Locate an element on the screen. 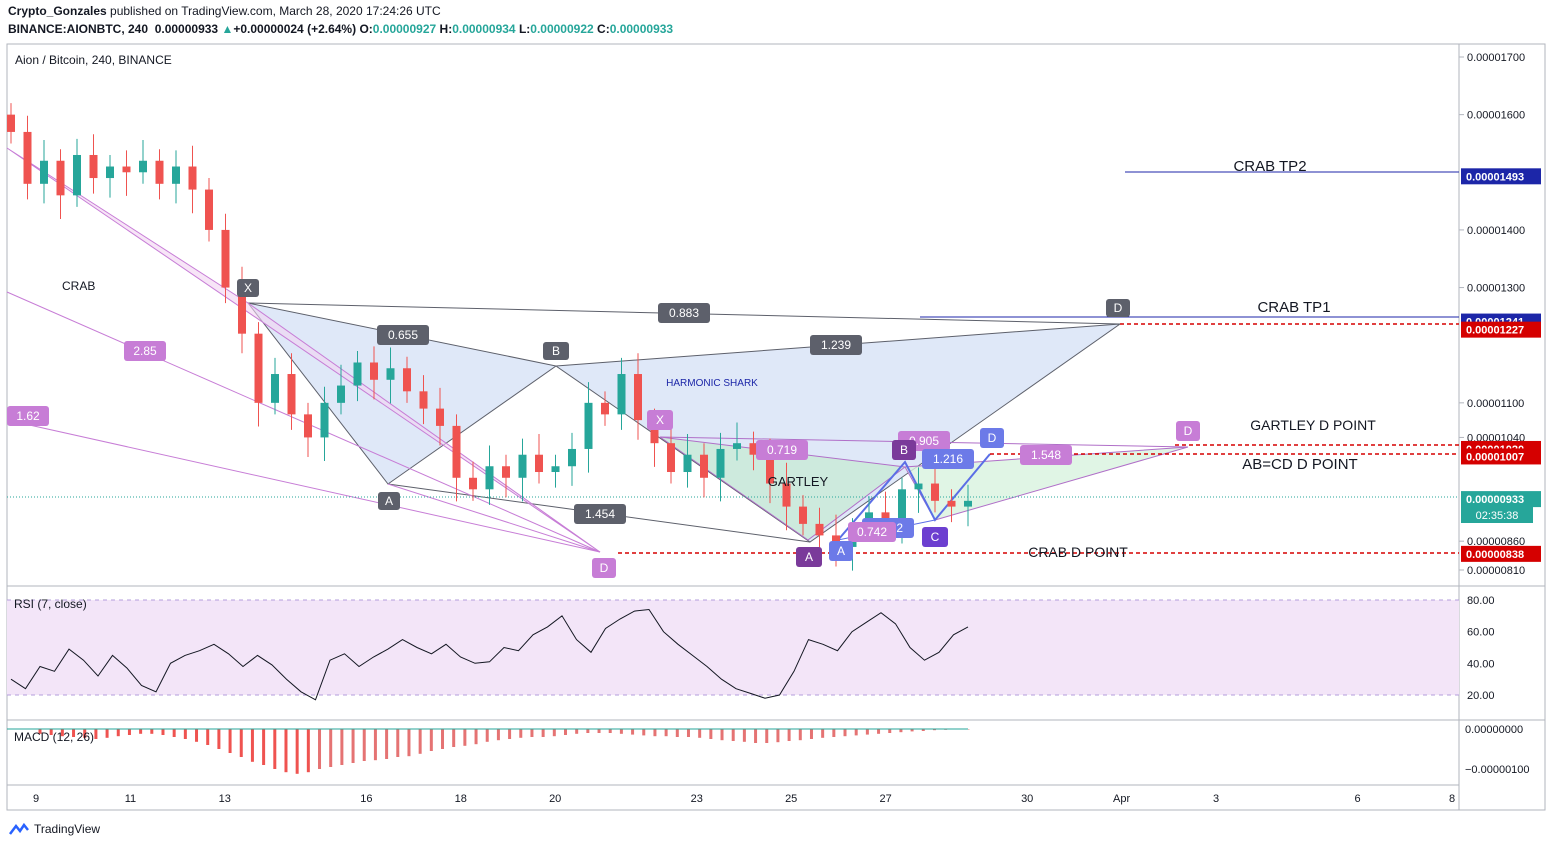 This screenshot has height=849, width=1550. abcd-path is located at coordinates (914, 497).